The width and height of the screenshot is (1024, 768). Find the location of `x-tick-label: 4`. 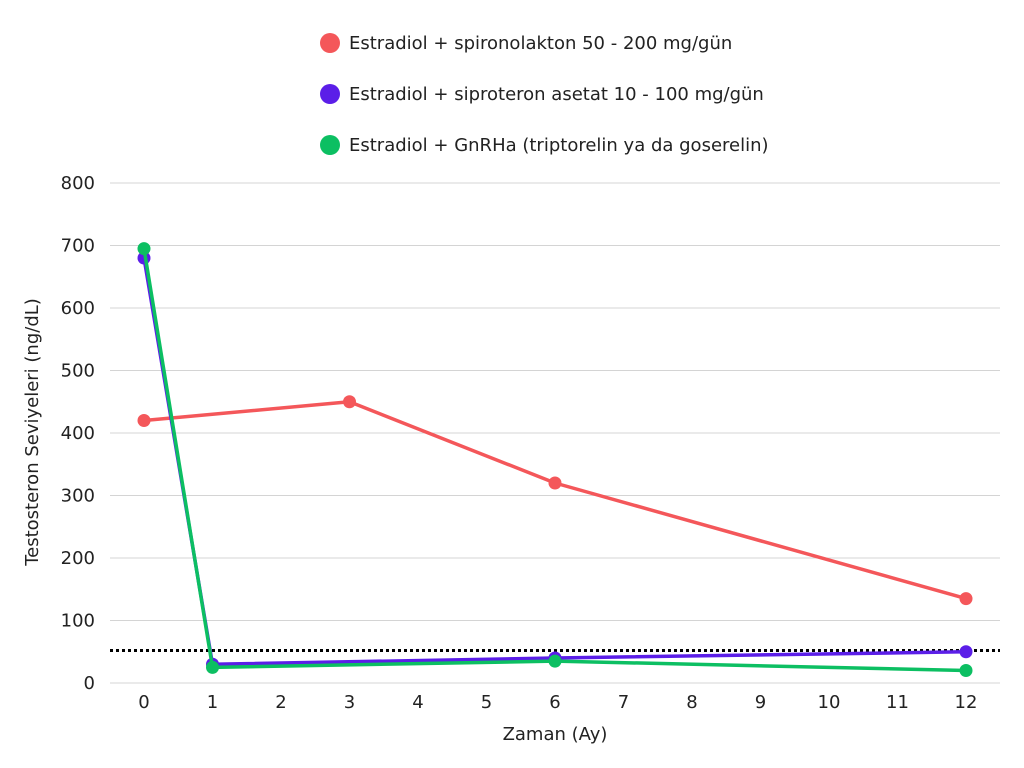

x-tick-label: 4 is located at coordinates (417, 702).